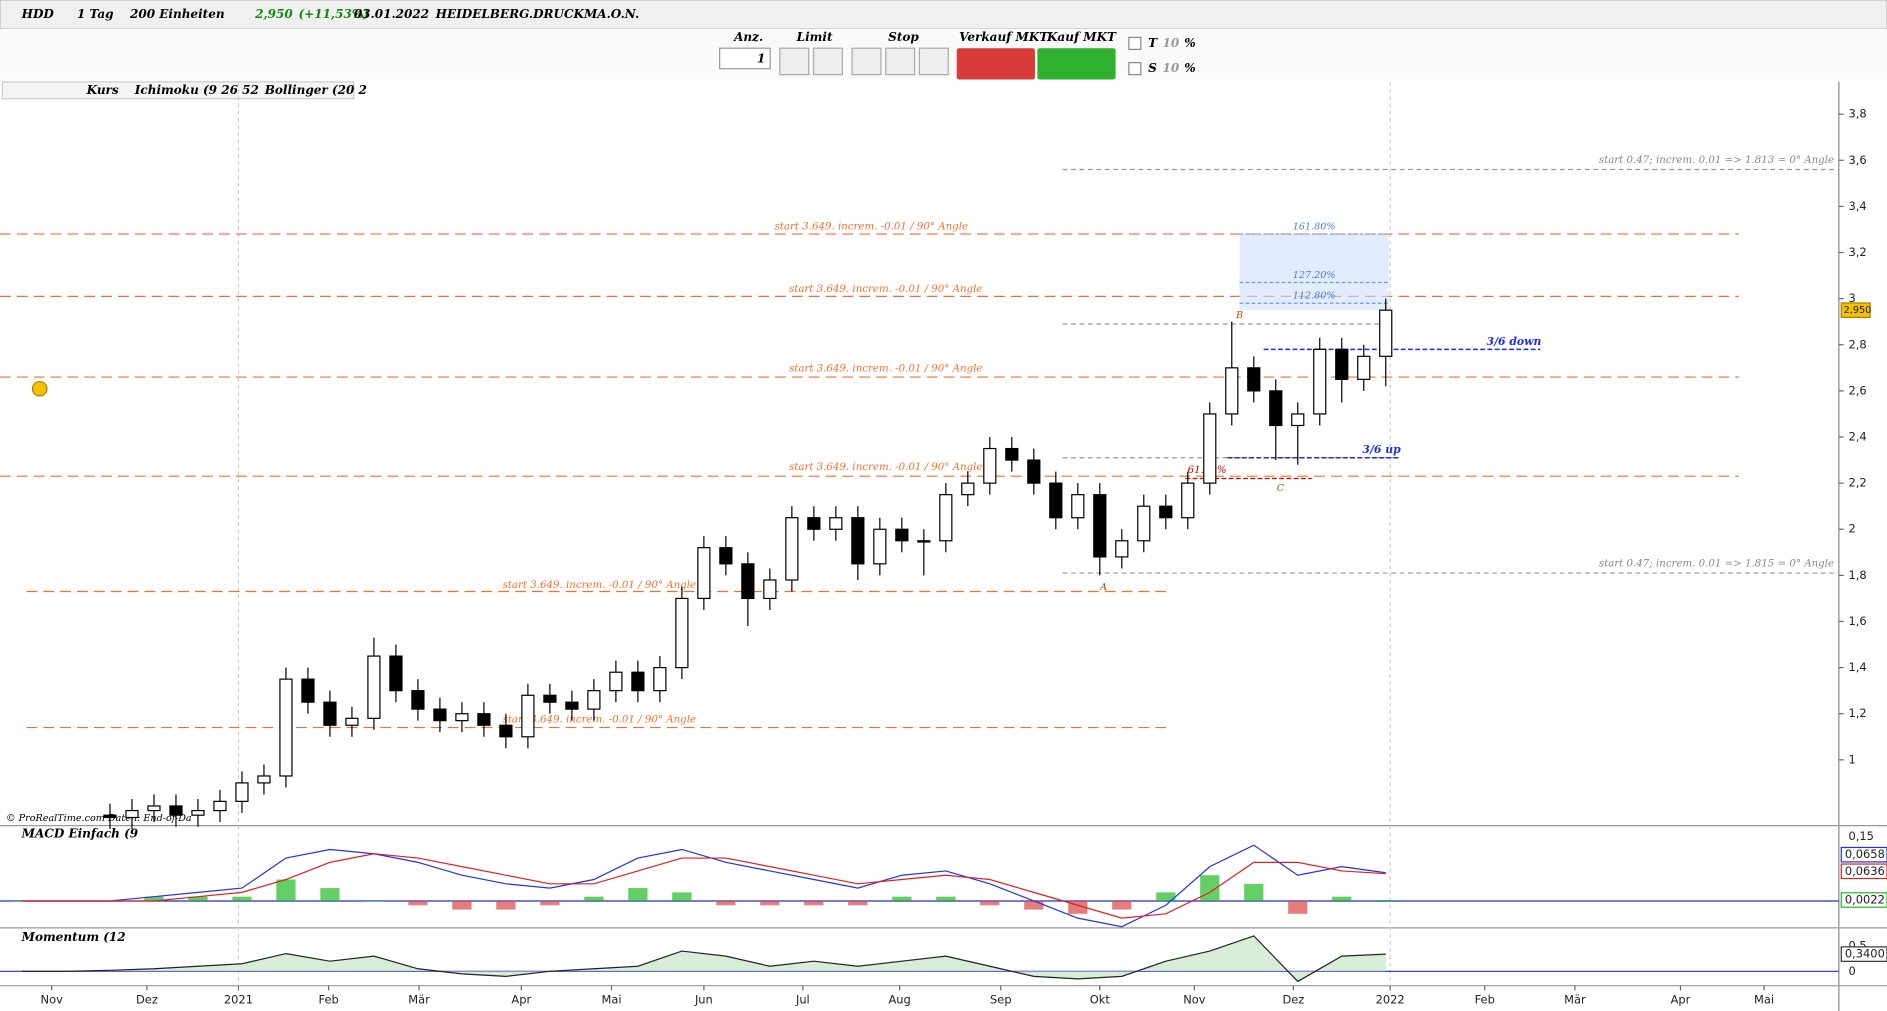 The height and width of the screenshot is (1011, 1887). What do you see at coordinates (748, 37) in the screenshot?
I see `qty-label: Anz.` at bounding box center [748, 37].